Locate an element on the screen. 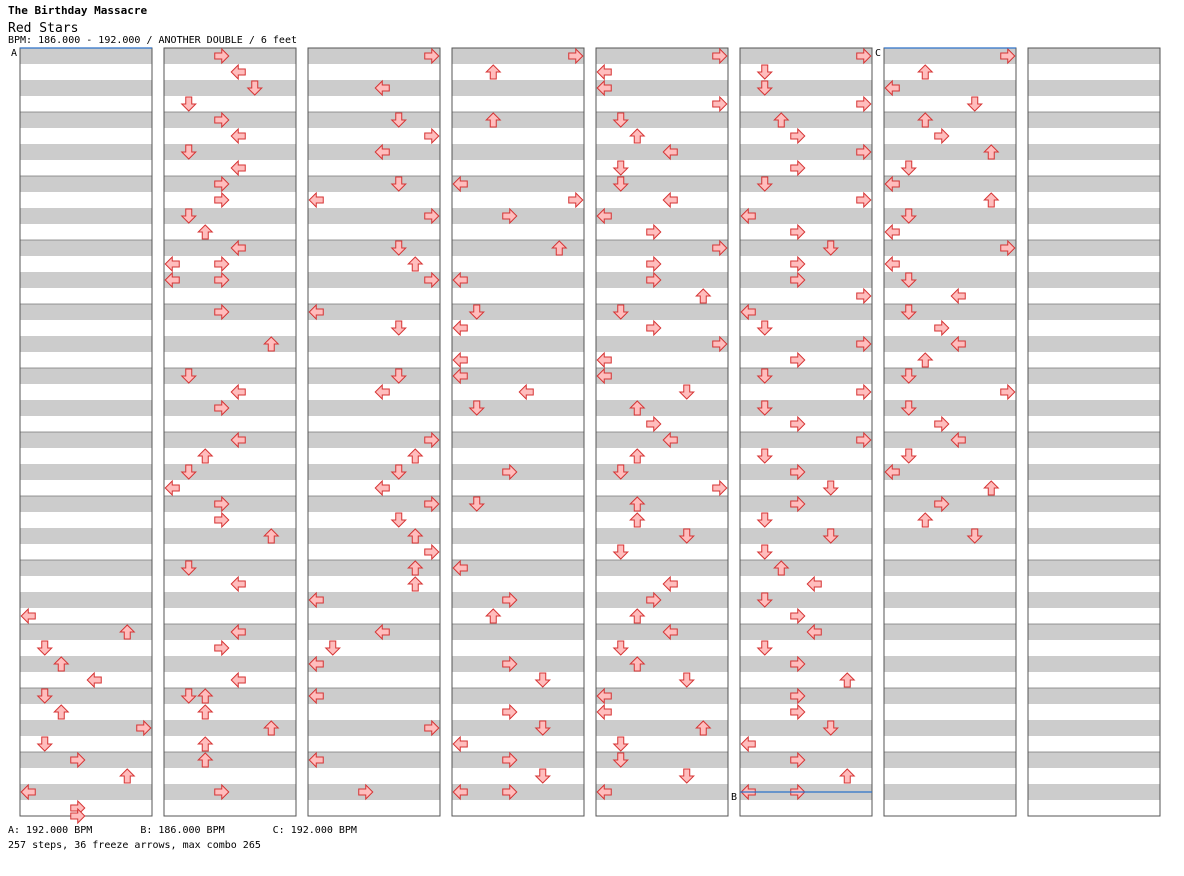 This screenshot has height=876, width=1184. legend-b: B: 186.000 BPM is located at coordinates (182, 830).